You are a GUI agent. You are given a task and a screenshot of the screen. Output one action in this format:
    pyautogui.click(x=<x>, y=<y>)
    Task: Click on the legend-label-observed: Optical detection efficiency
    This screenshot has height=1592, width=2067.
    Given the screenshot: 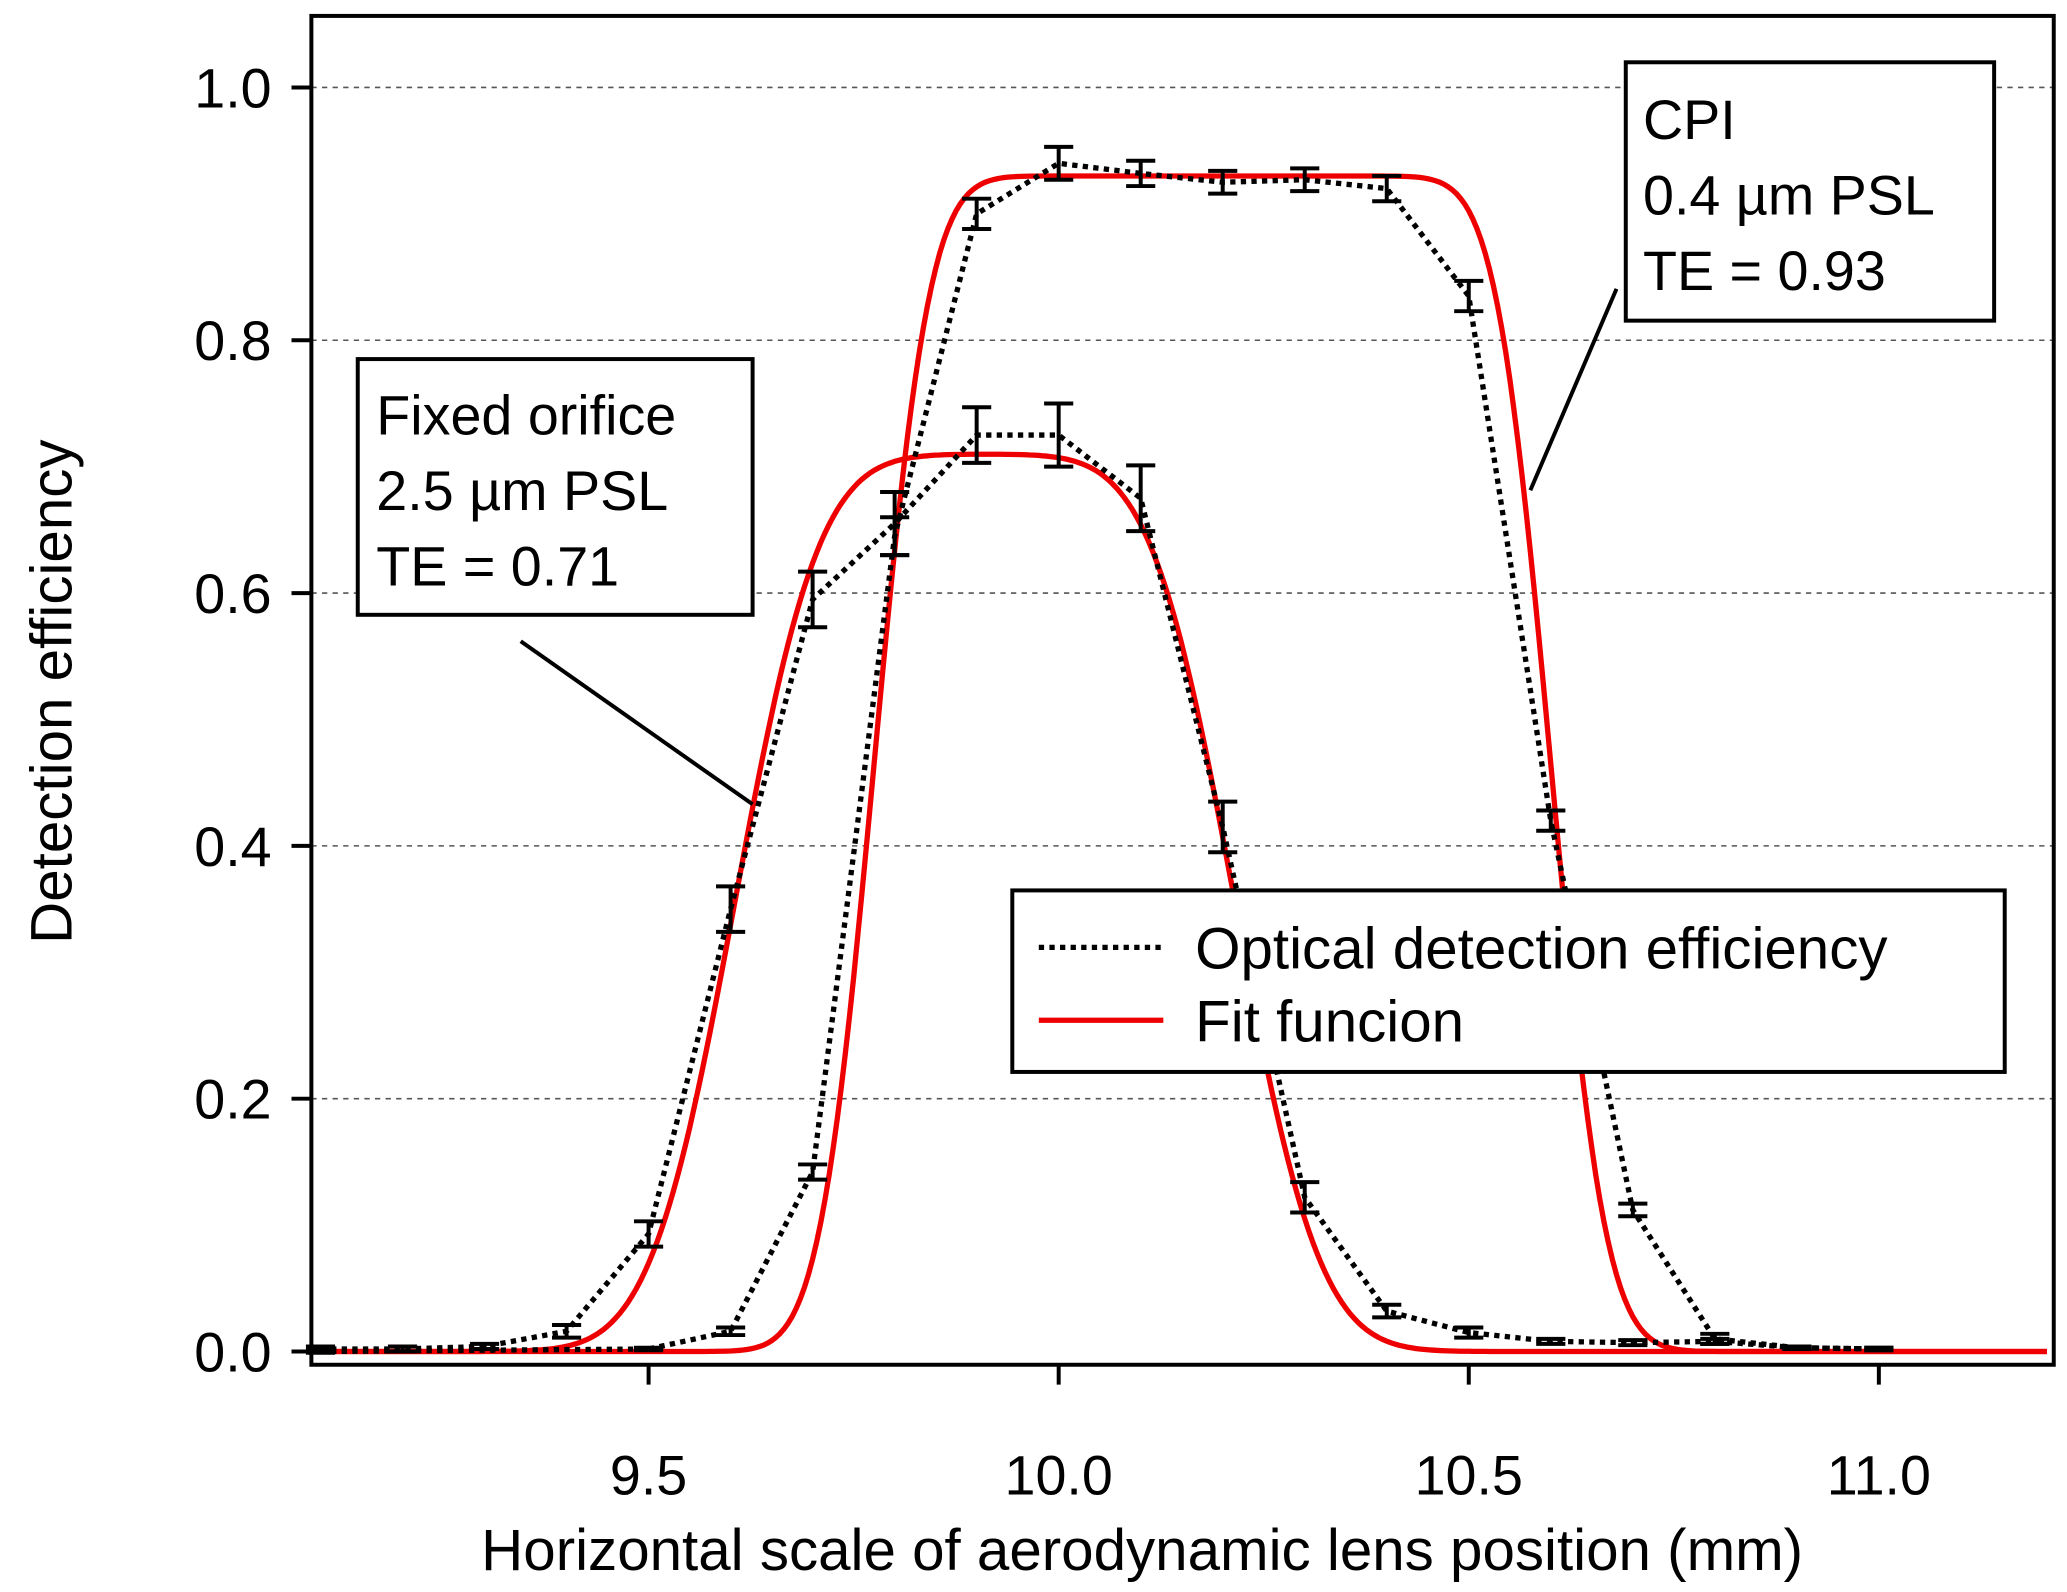 What is the action you would take?
    pyautogui.click(x=1541, y=949)
    